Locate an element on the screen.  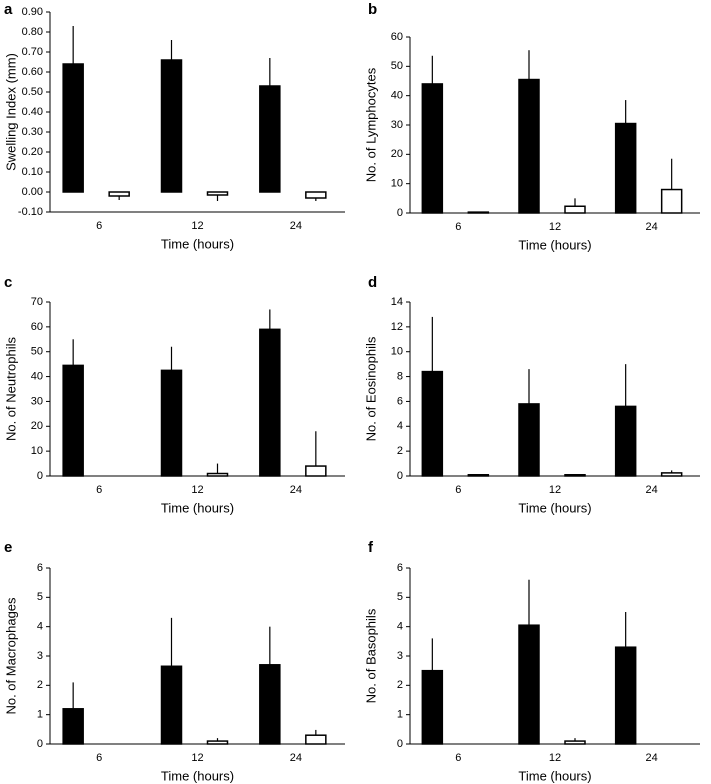
y-axis-title: No. of Basophils is located at coordinates (370, 655).